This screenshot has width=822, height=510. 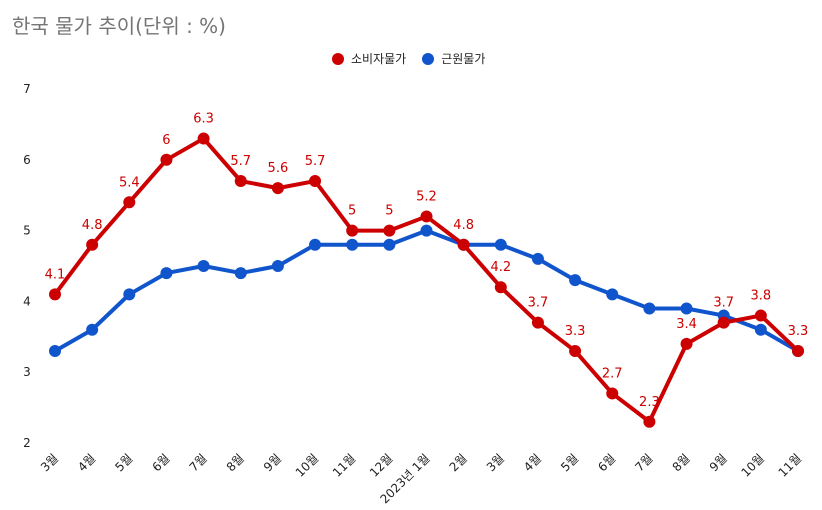 What do you see at coordinates (27, 89) in the screenshot?
I see `y-tick-label: 7` at bounding box center [27, 89].